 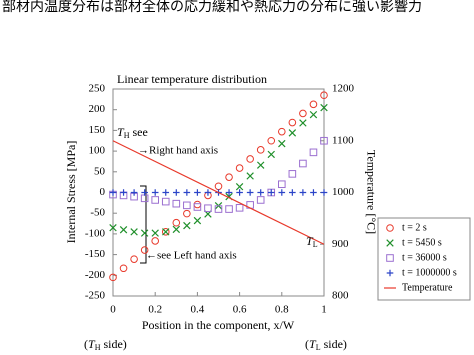 I want to click on annotation: →Right hand axis, so click(x=178, y=151).